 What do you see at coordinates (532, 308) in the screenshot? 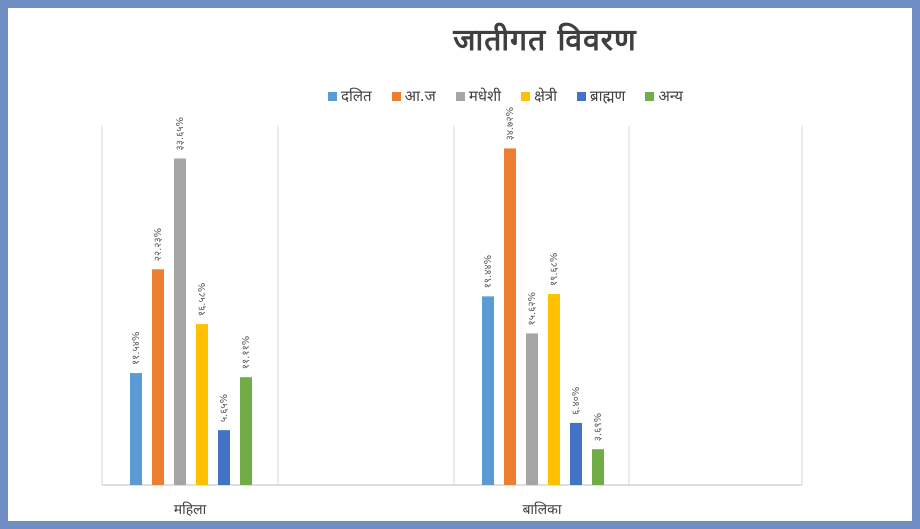
I see `data-label: १५.६२%` at bounding box center [532, 308].